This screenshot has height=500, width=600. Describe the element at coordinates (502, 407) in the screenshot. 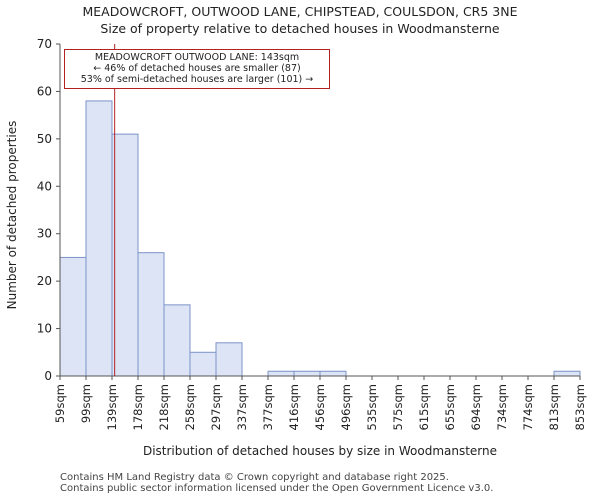

I see `x-tick-label: 734sqm` at that location.